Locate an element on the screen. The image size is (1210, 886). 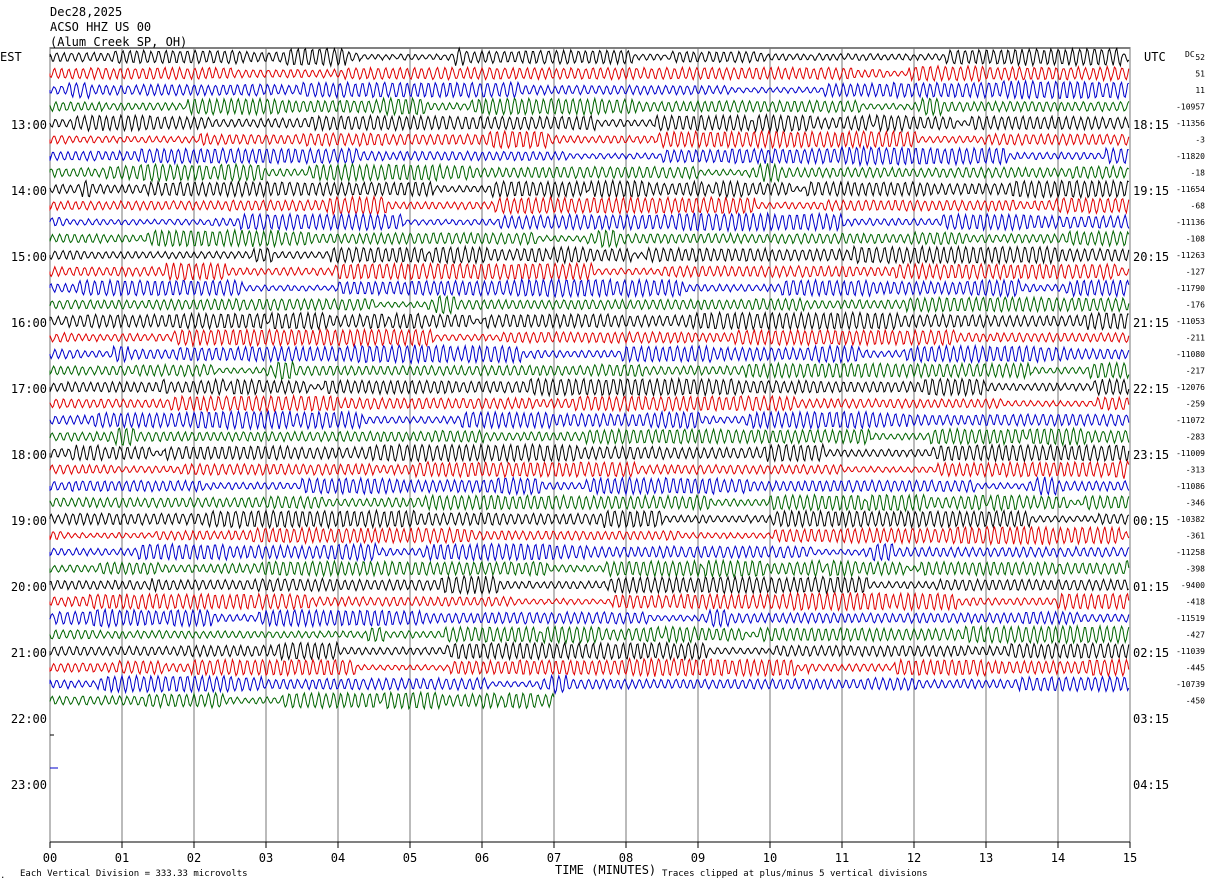
dc-offset-value: -11654 is located at coordinates (1190, 189).